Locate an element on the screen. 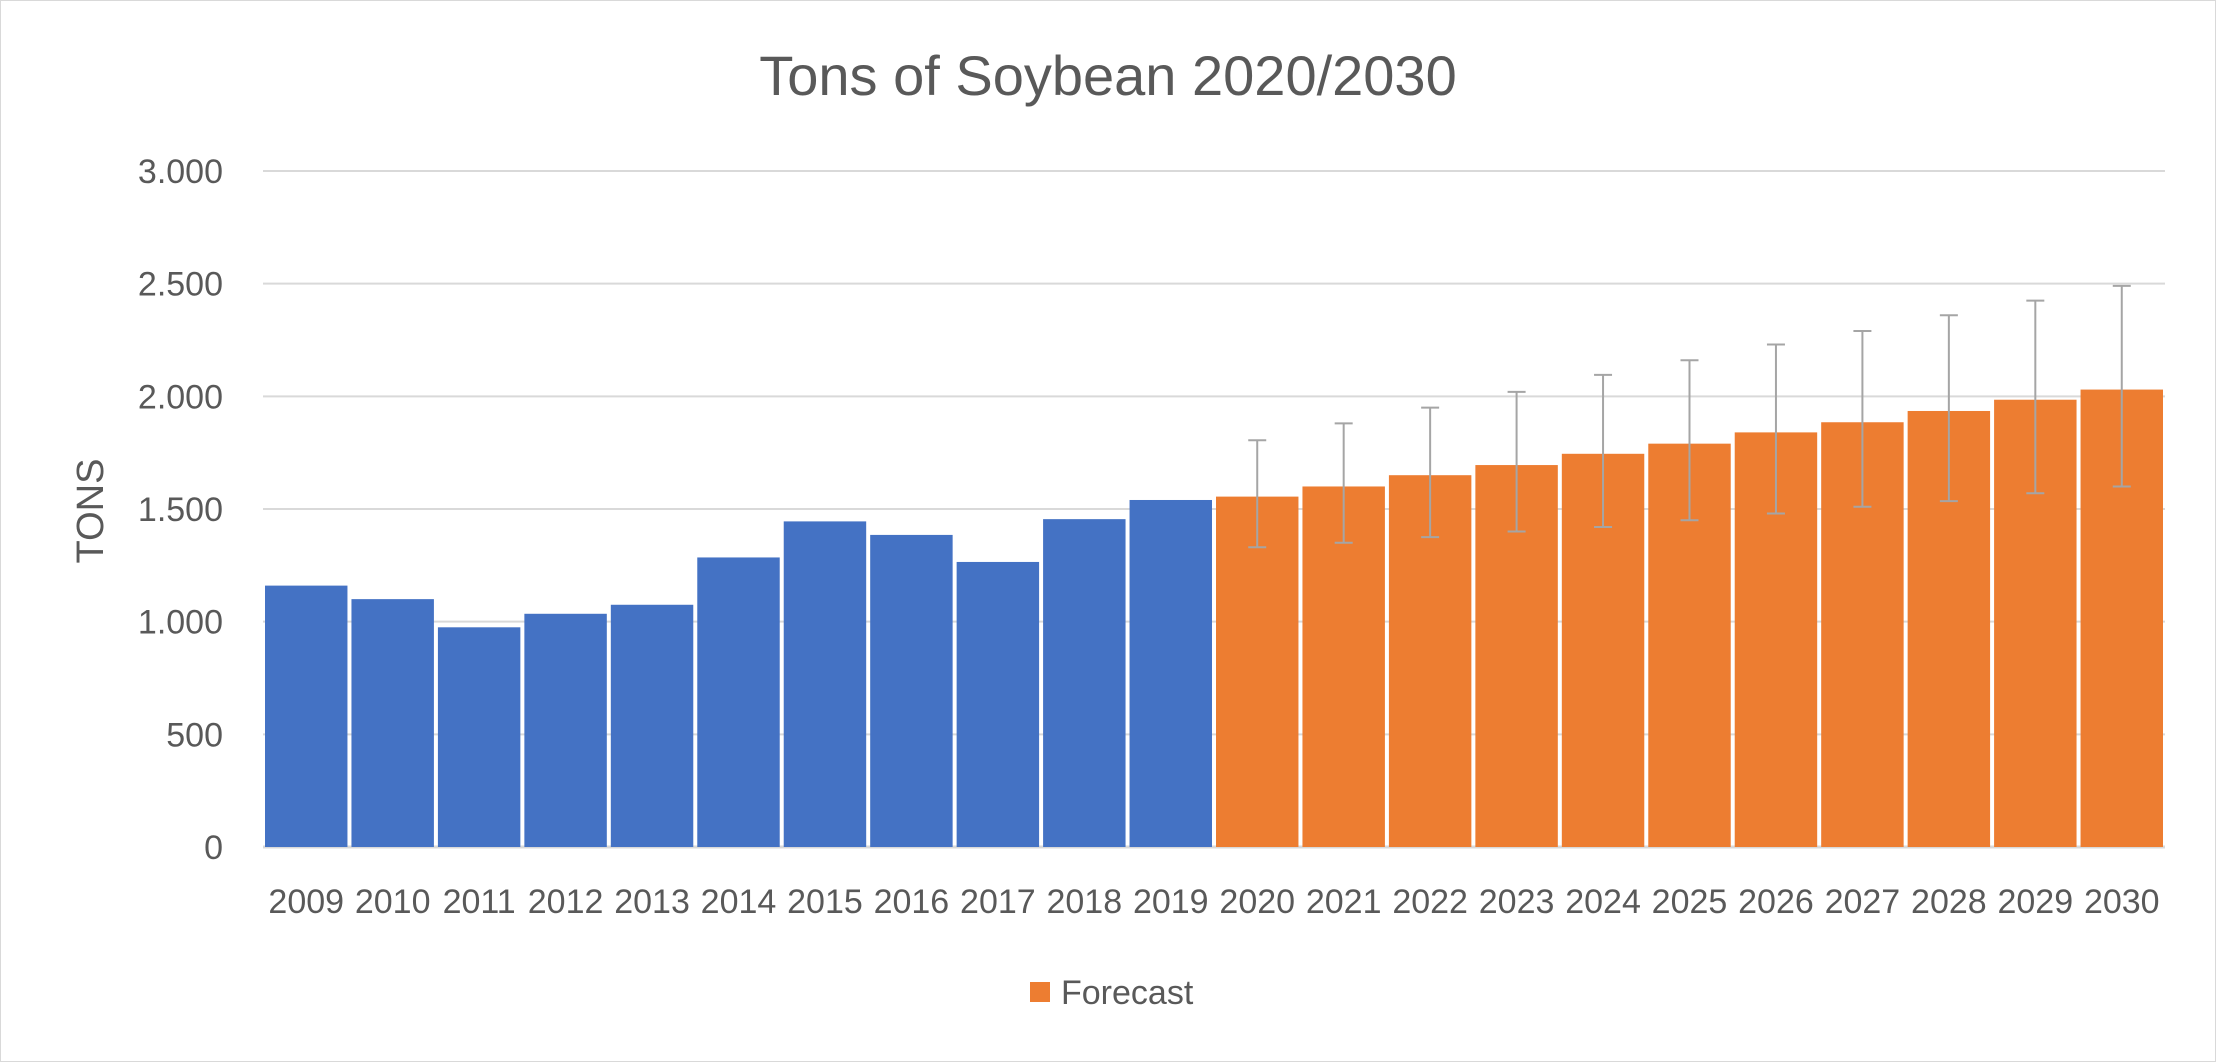 Image resolution: width=2216 pixels, height=1062 pixels. x-tick-label: 2009 is located at coordinates (306, 902).